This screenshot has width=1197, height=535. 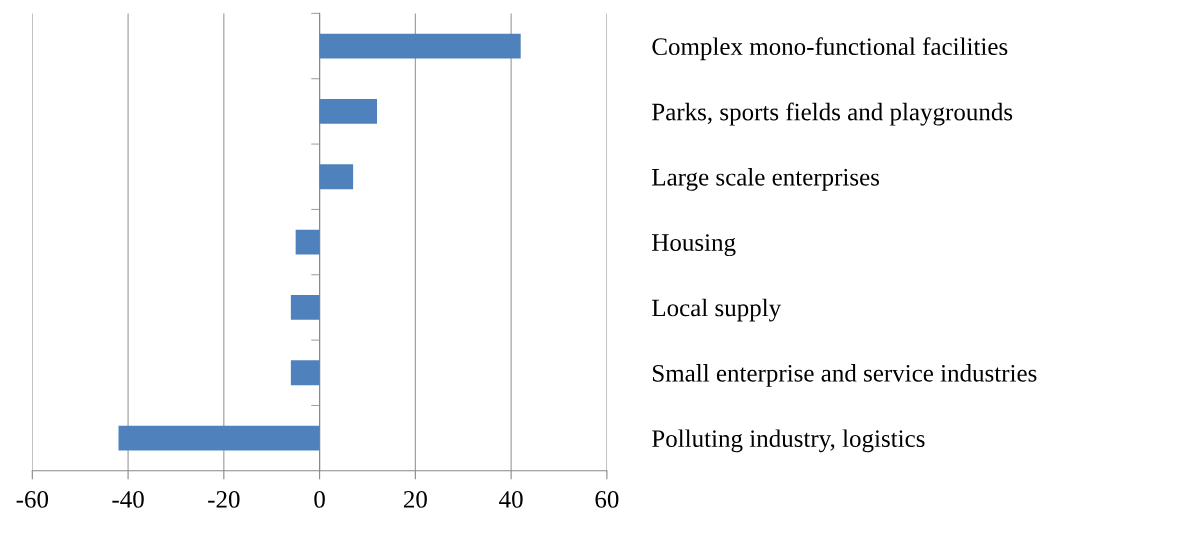 What do you see at coordinates (694, 245) in the screenshot?
I see `y-tick-label: Housing` at bounding box center [694, 245].